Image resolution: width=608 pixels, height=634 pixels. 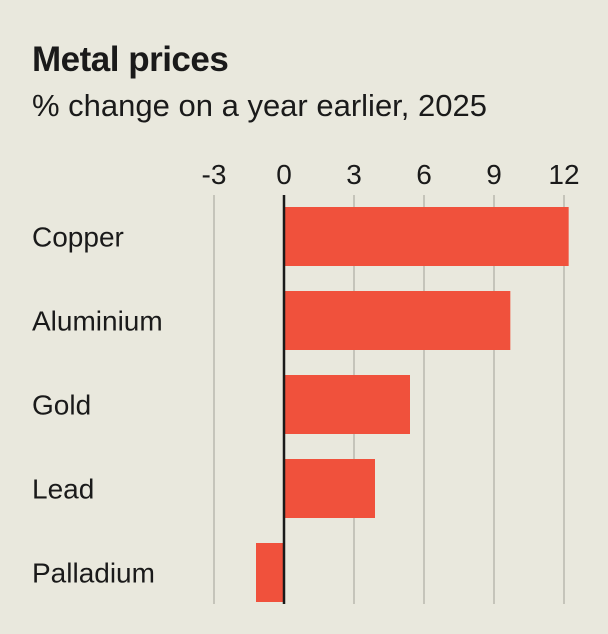 What do you see at coordinates (284, 174) in the screenshot?
I see `x-tick-label: 0` at bounding box center [284, 174].